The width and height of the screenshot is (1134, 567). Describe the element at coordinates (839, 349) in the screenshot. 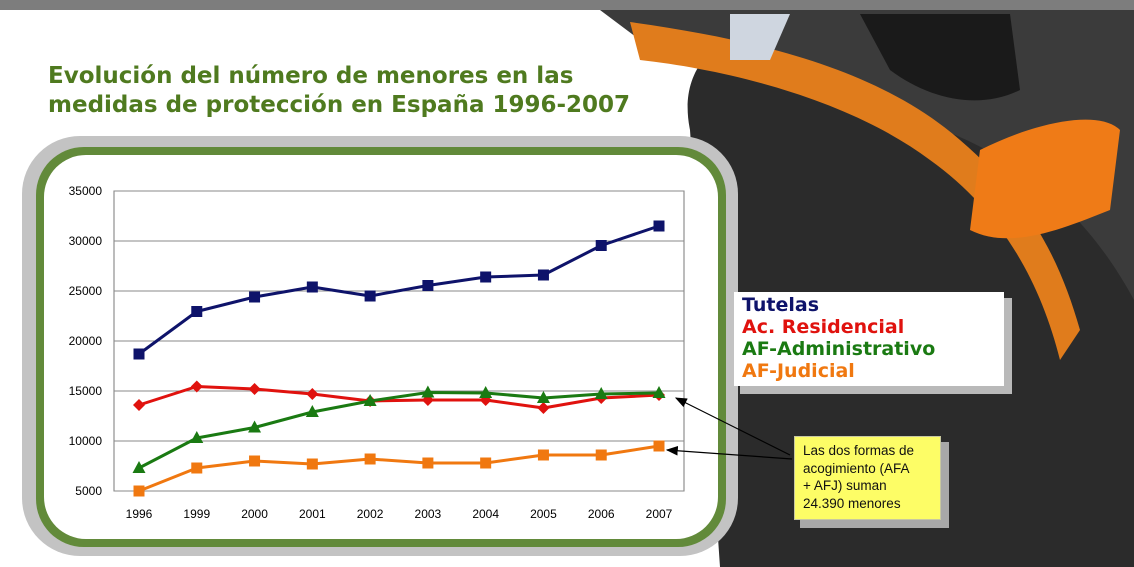

I see `legend-item-af-administrativo: AF-Administrativo` at that location.